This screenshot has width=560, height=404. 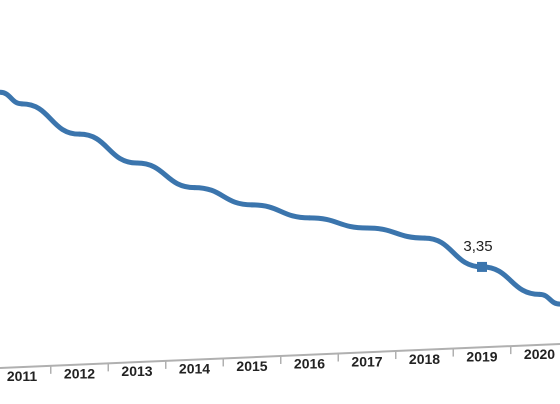 I want to click on data-marker-2019, so click(x=482, y=266).